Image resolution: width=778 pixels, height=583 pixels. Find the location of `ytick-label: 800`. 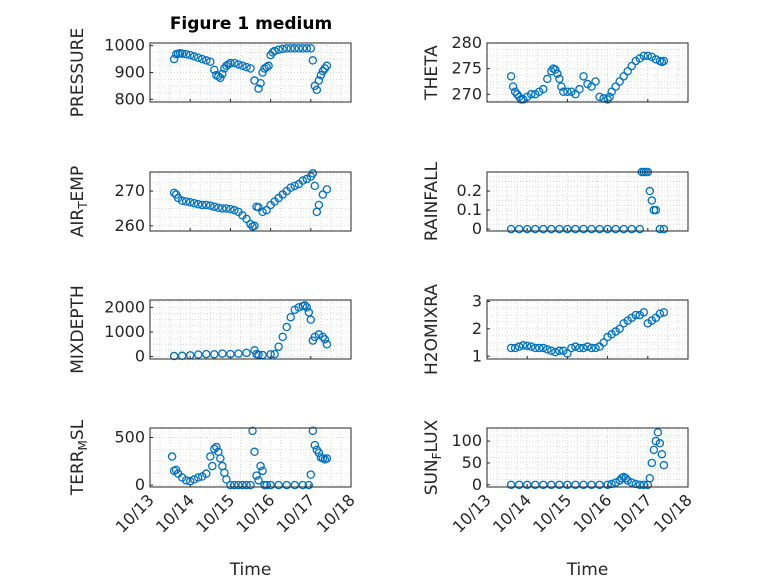

ytick-label: 800 is located at coordinates (129, 98).